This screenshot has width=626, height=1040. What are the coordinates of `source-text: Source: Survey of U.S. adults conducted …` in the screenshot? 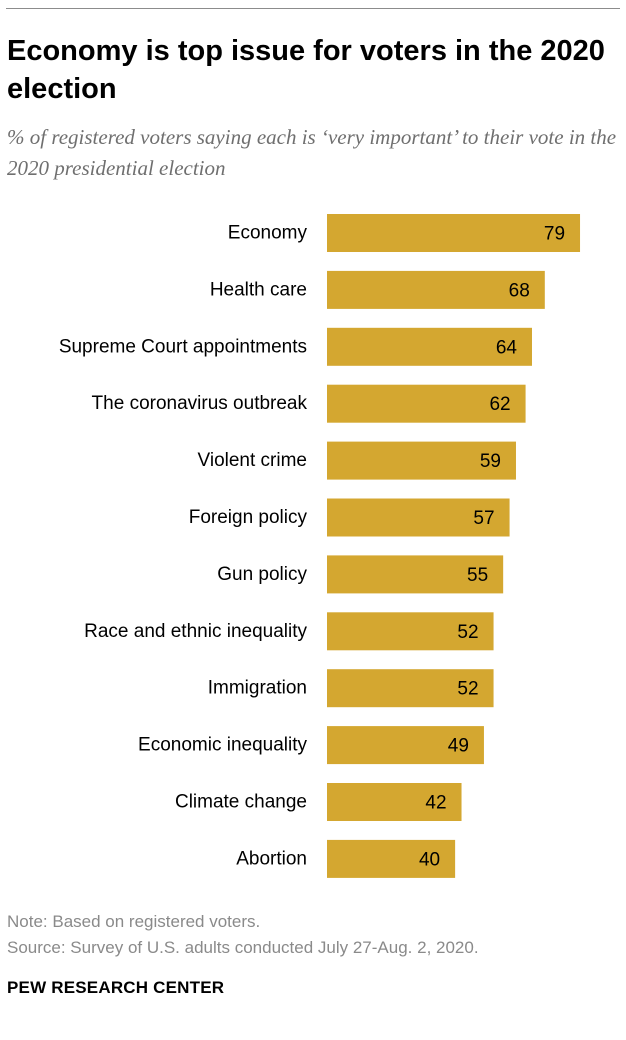 It's located at (243, 947).